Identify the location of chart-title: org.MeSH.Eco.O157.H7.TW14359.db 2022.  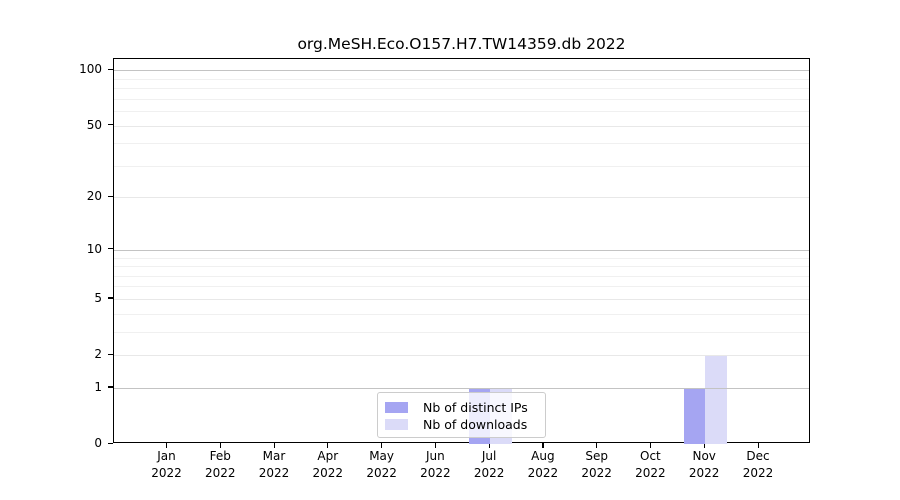
(461, 44).